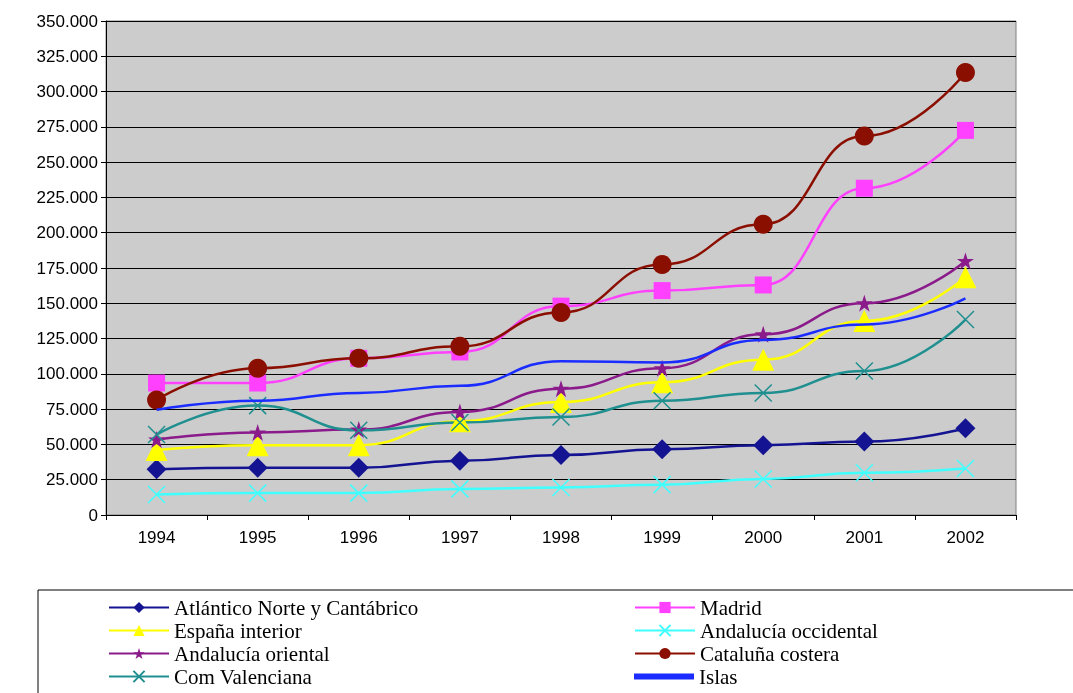  Describe the element at coordinates (67, 339) in the screenshot. I see `y-tick-label: 125.000` at that location.